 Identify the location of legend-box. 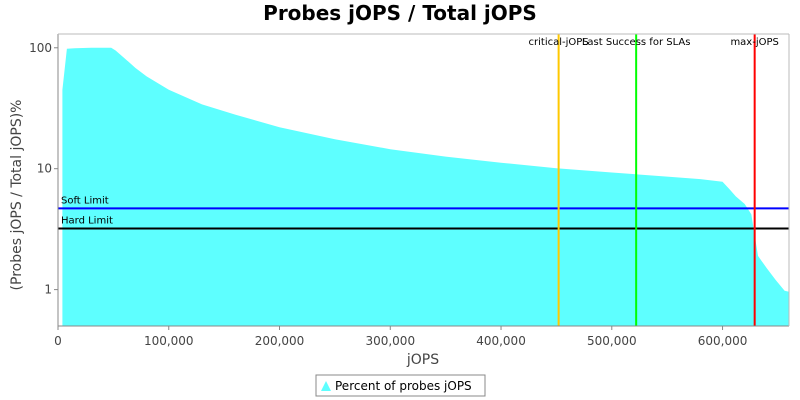
(400, 385).